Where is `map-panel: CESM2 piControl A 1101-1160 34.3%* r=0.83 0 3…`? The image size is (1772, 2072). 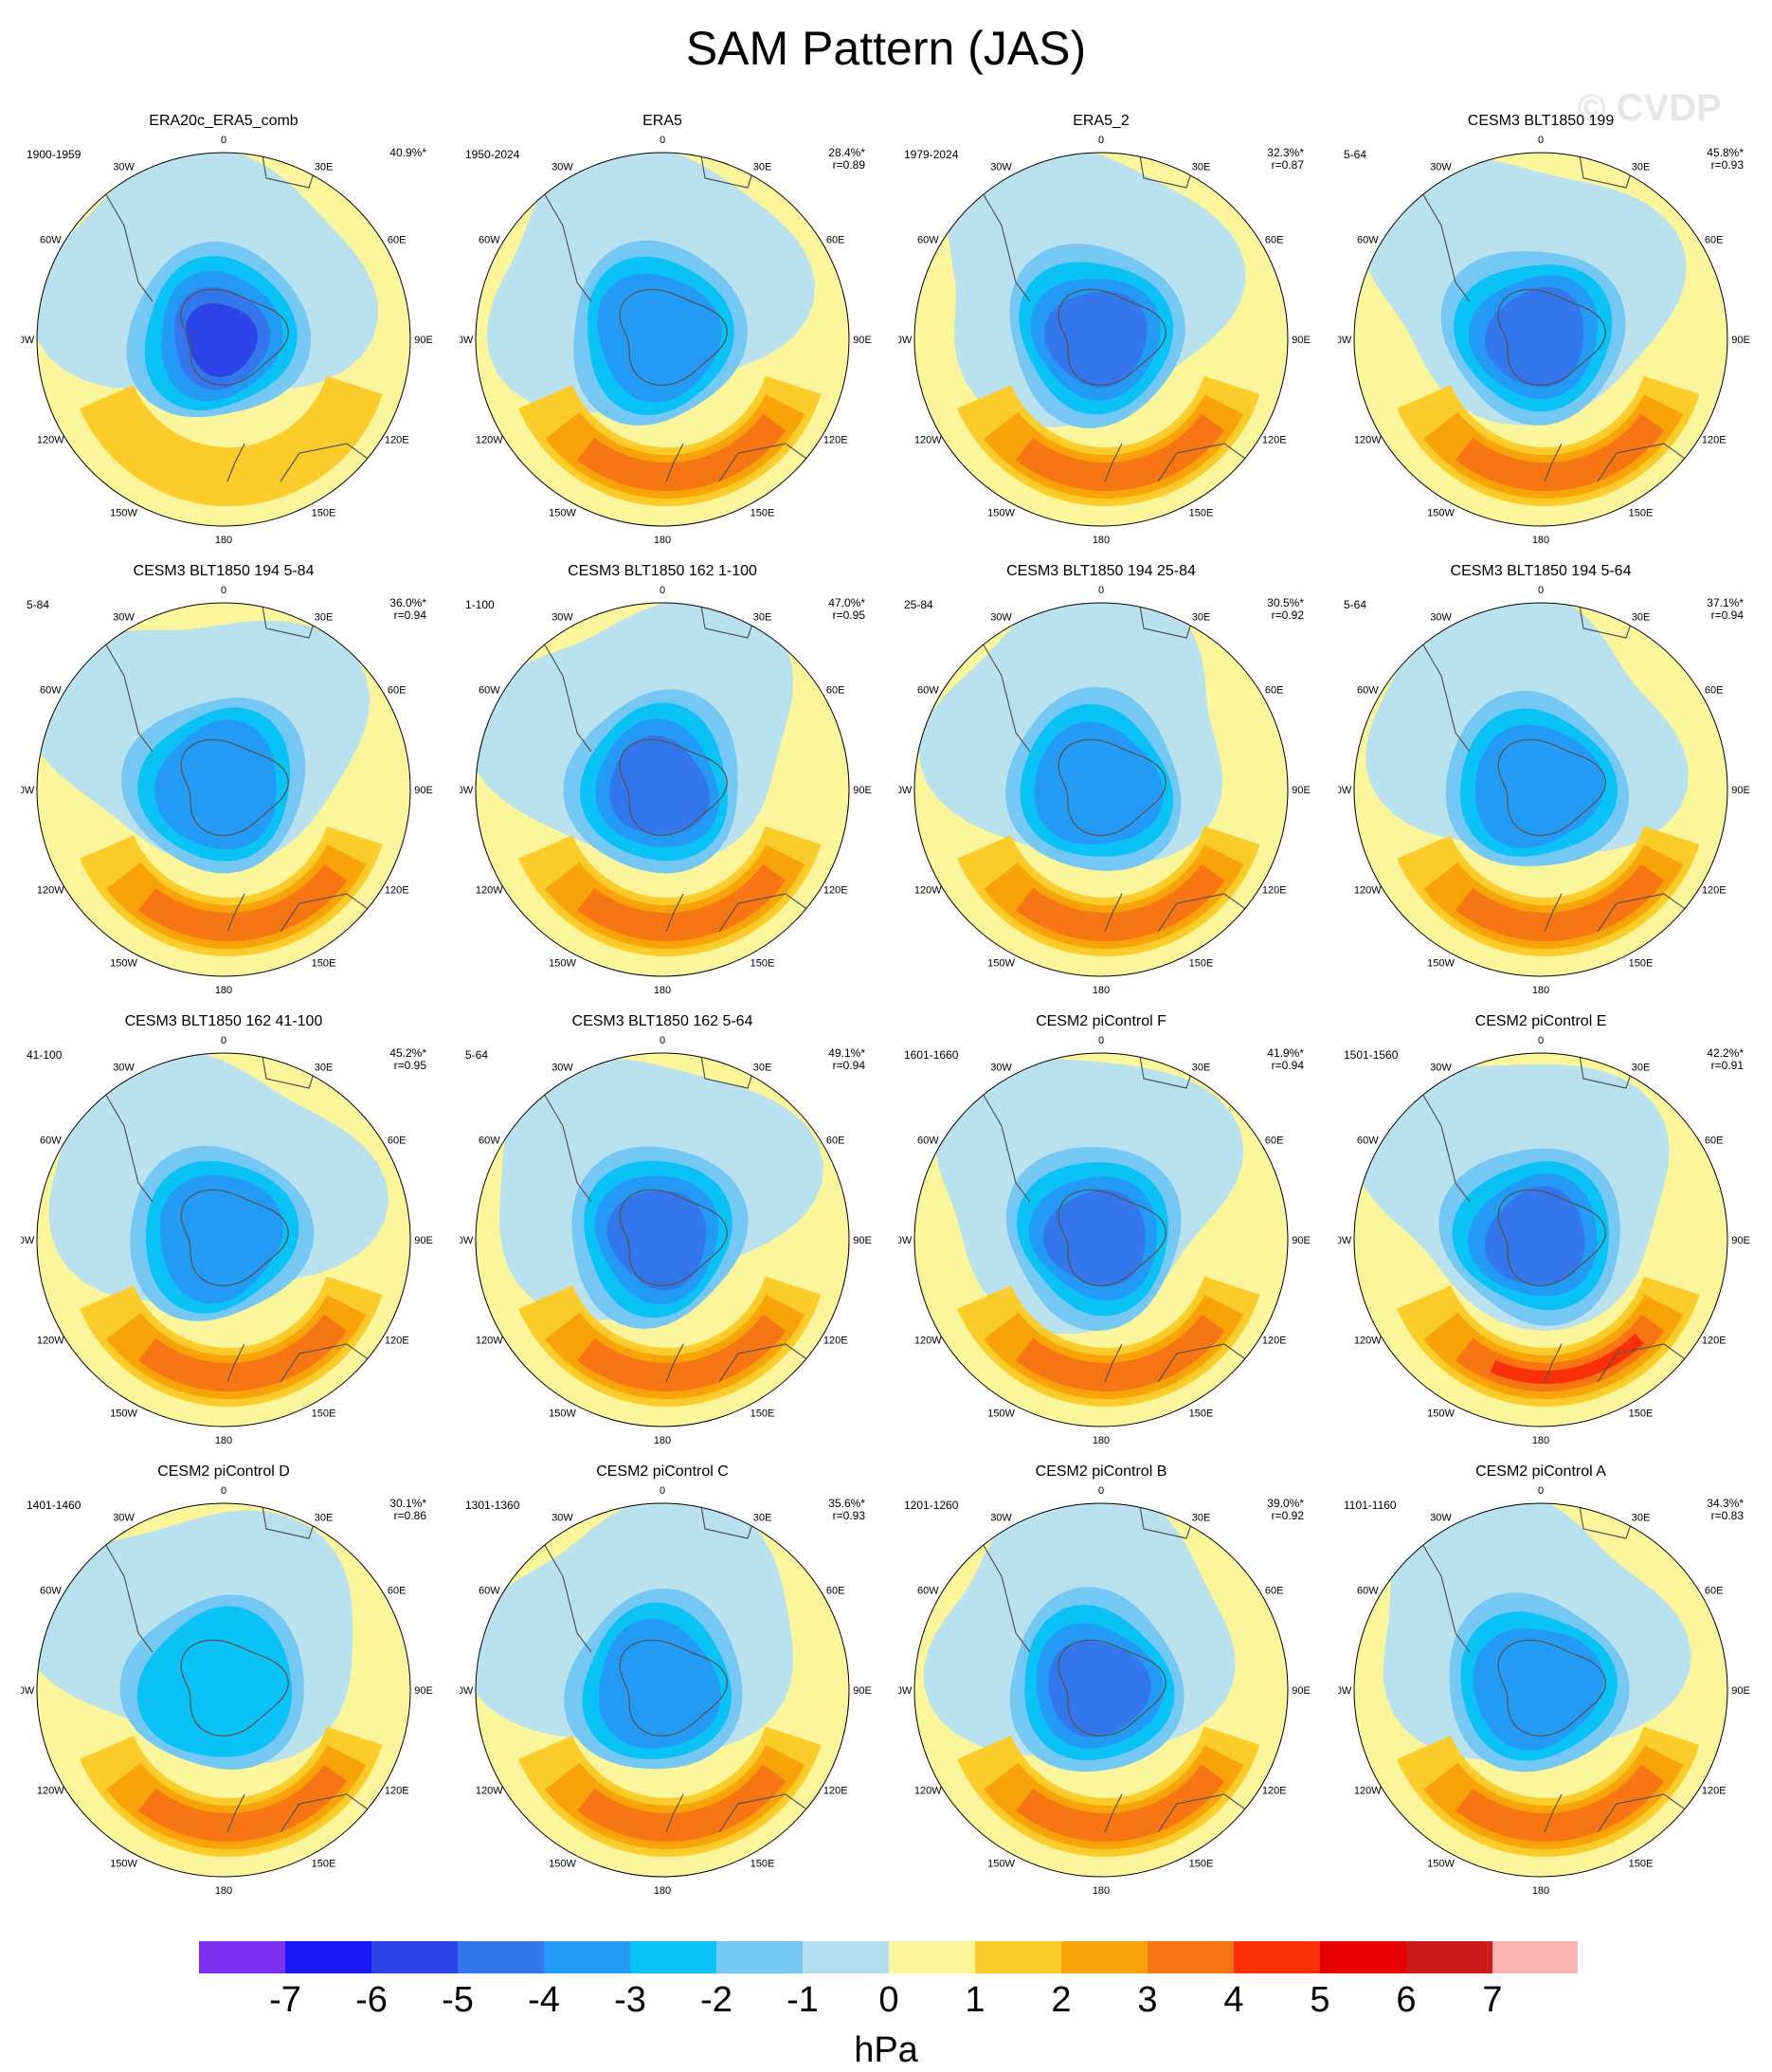
map-panel: CESM2 piControl A 1101-1160 34.3%* r=0.83 0 3… is located at coordinates (1554, 1683).